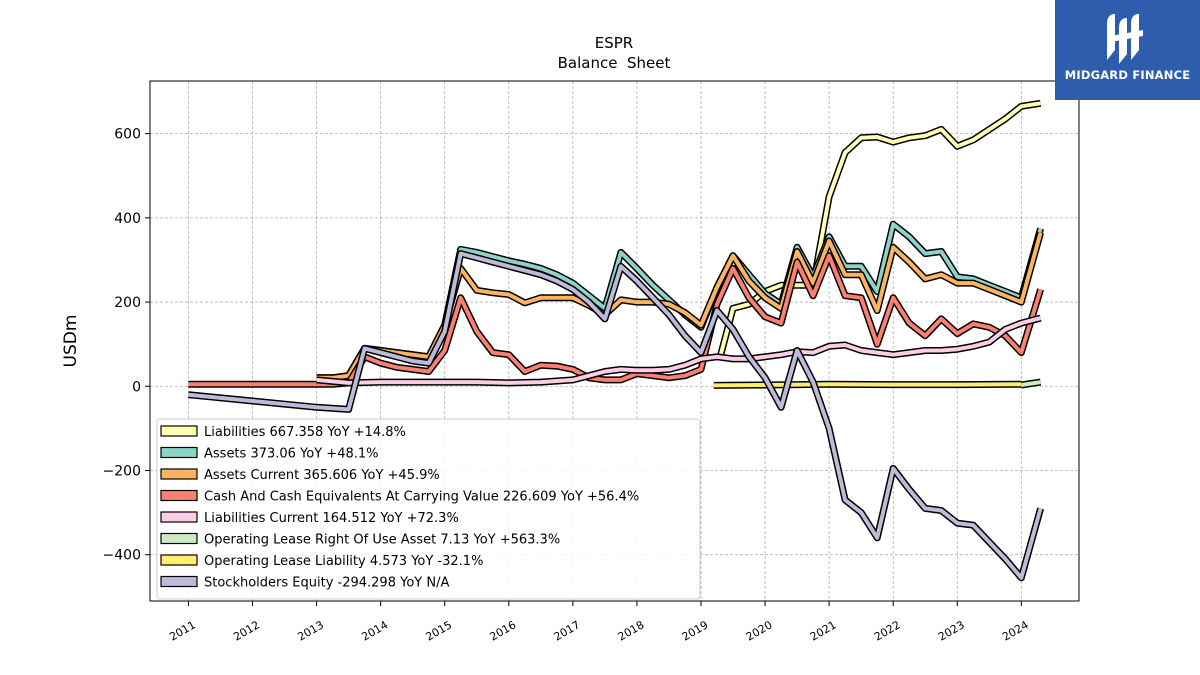 The height and width of the screenshot is (675, 1200). I want to click on y-tick-label: 600, so click(127, 135).